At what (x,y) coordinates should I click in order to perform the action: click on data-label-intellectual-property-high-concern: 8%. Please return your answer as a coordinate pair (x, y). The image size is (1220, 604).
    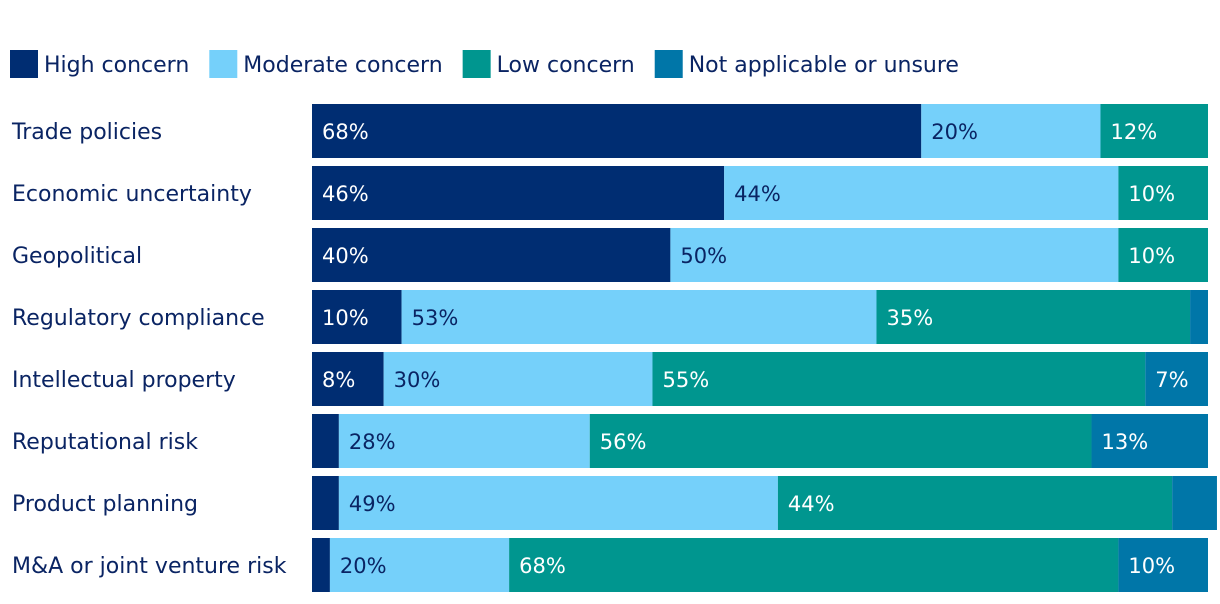
    Looking at the image, I should click on (338, 380).